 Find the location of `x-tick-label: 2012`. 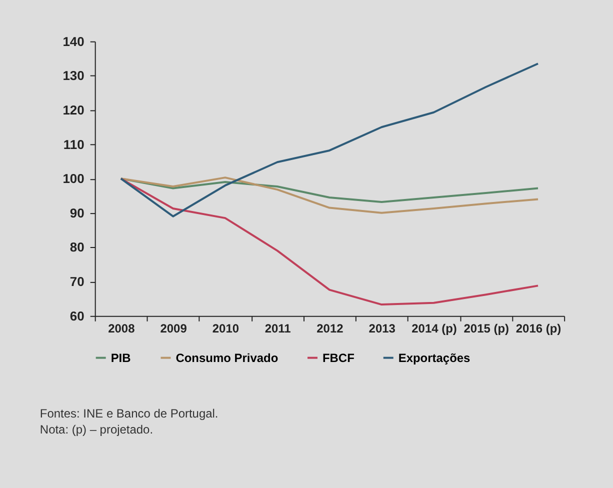

x-tick-label: 2012 is located at coordinates (330, 328).